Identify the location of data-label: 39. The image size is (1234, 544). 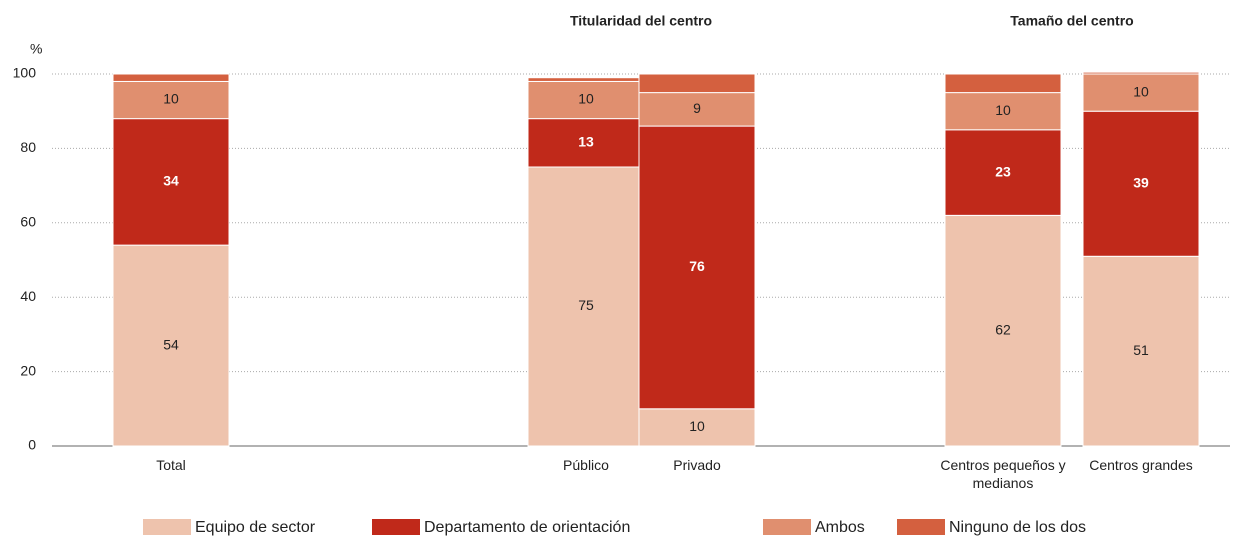
(1141, 182).